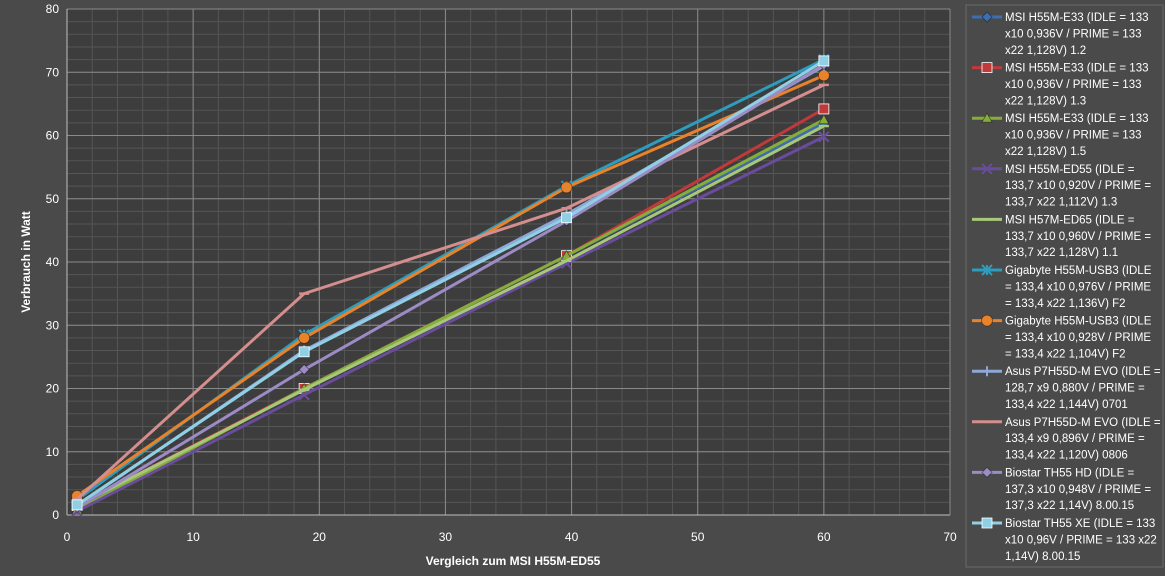 The width and height of the screenshot is (1165, 576). What do you see at coordinates (1075, 389) in the screenshot?
I see `legend-label-line: 128,7 x9 0,880V / PRIME =` at bounding box center [1075, 389].